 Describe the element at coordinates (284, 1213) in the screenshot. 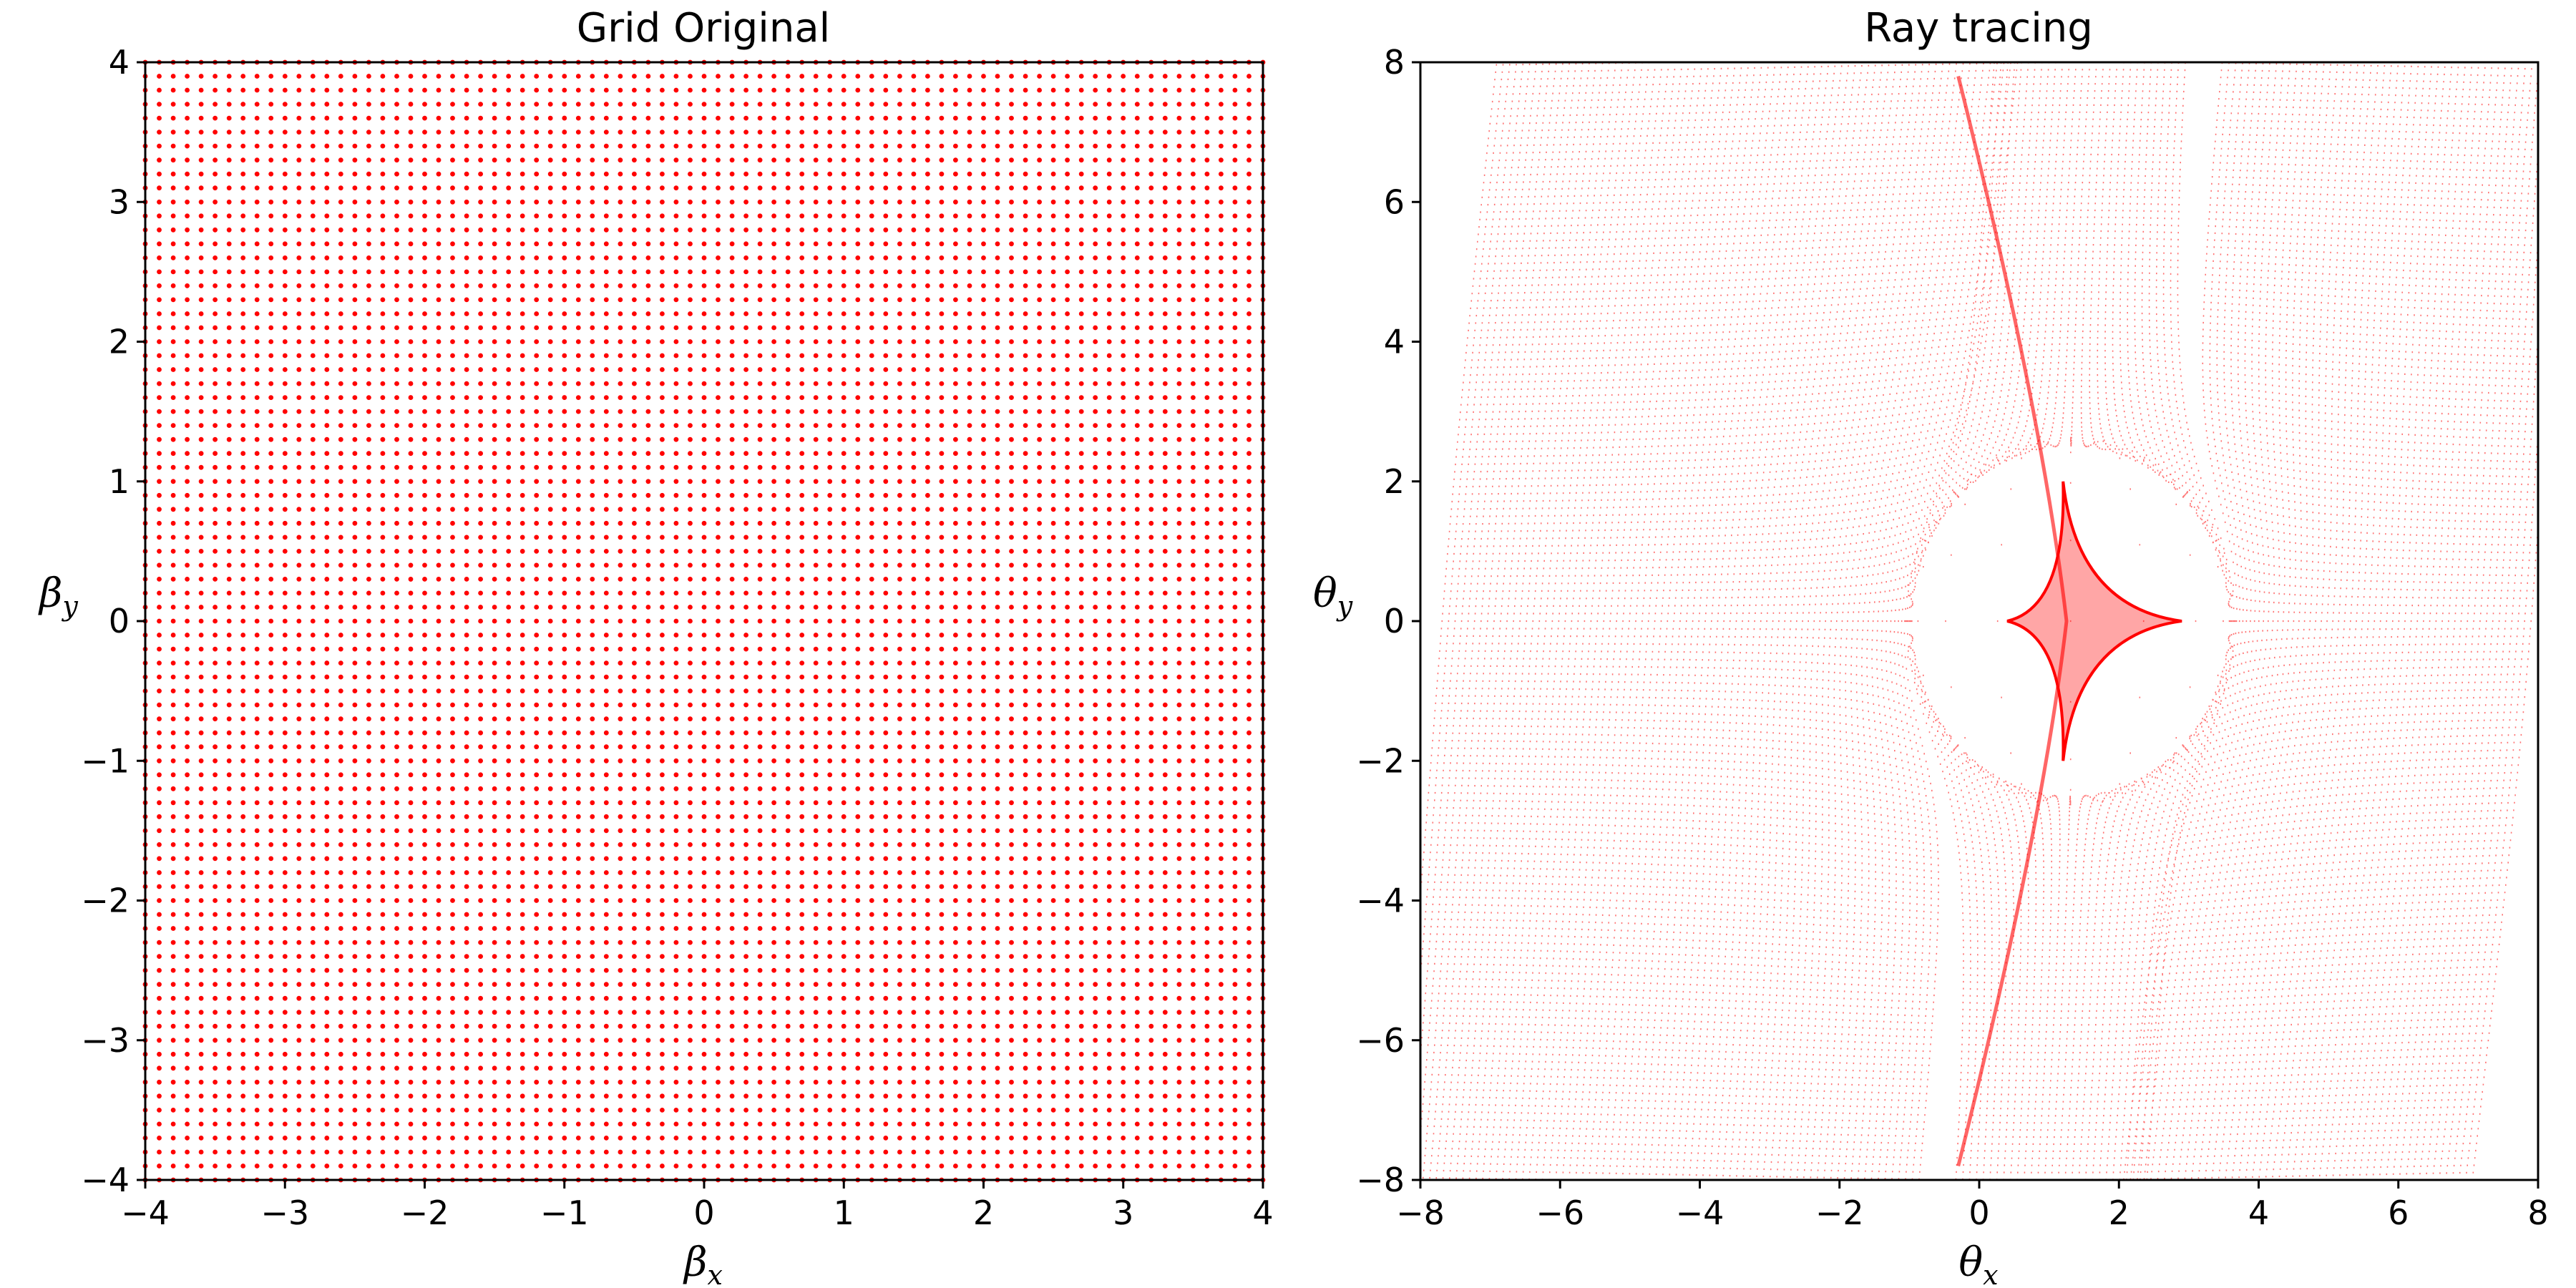

I see `x-tick-label: −3` at that location.